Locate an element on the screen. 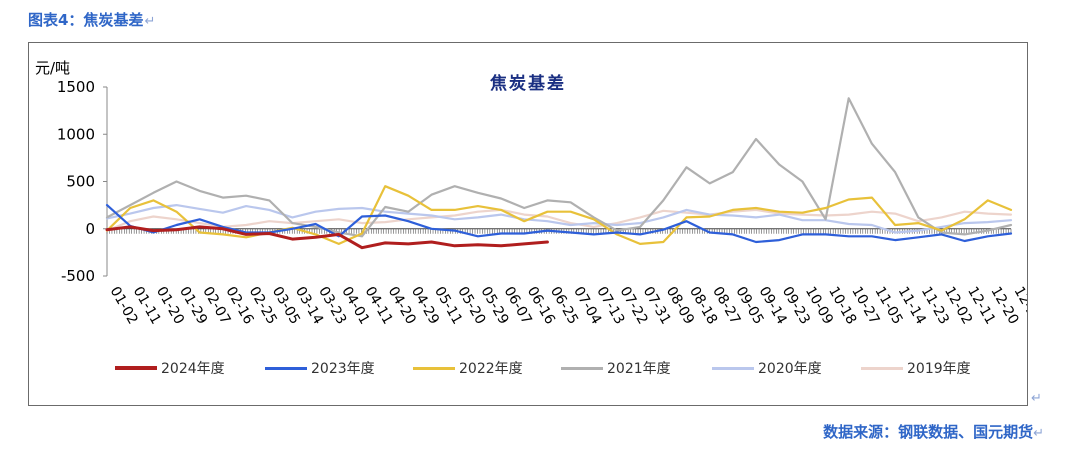 Image resolution: width=1080 pixels, height=454 pixels. legend-label: 2019年度 is located at coordinates (939, 369).